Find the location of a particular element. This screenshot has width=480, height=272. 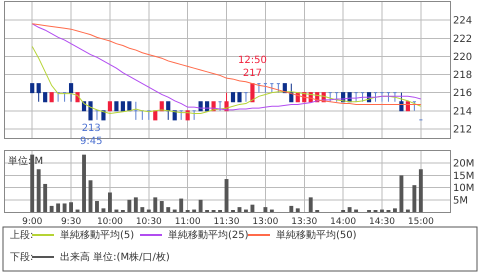

x-tick-label: 9:30 is located at coordinates (71, 221).